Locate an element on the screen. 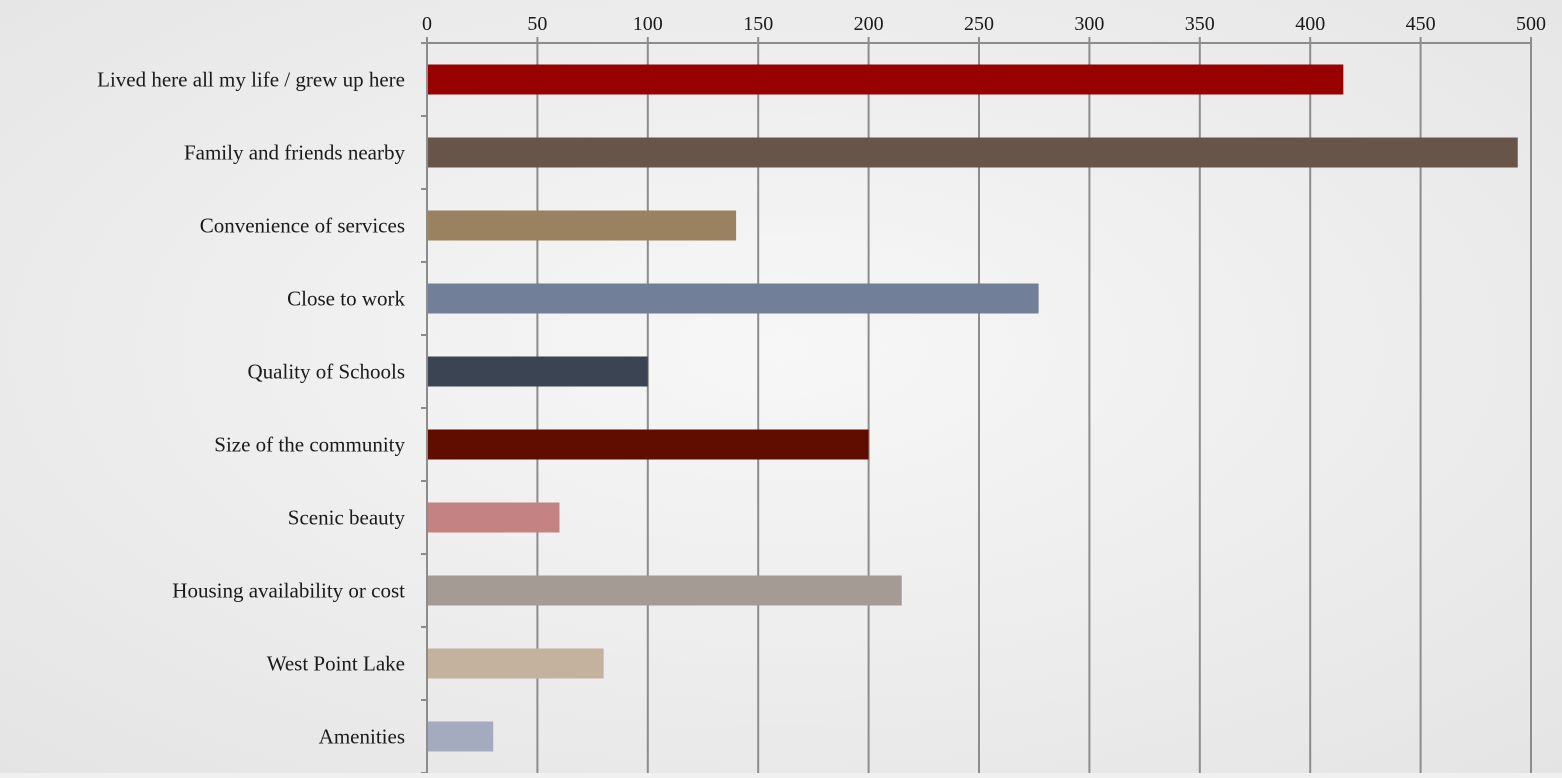 The height and width of the screenshot is (778, 1562). category-label: Scenic beauty is located at coordinates (347, 518).